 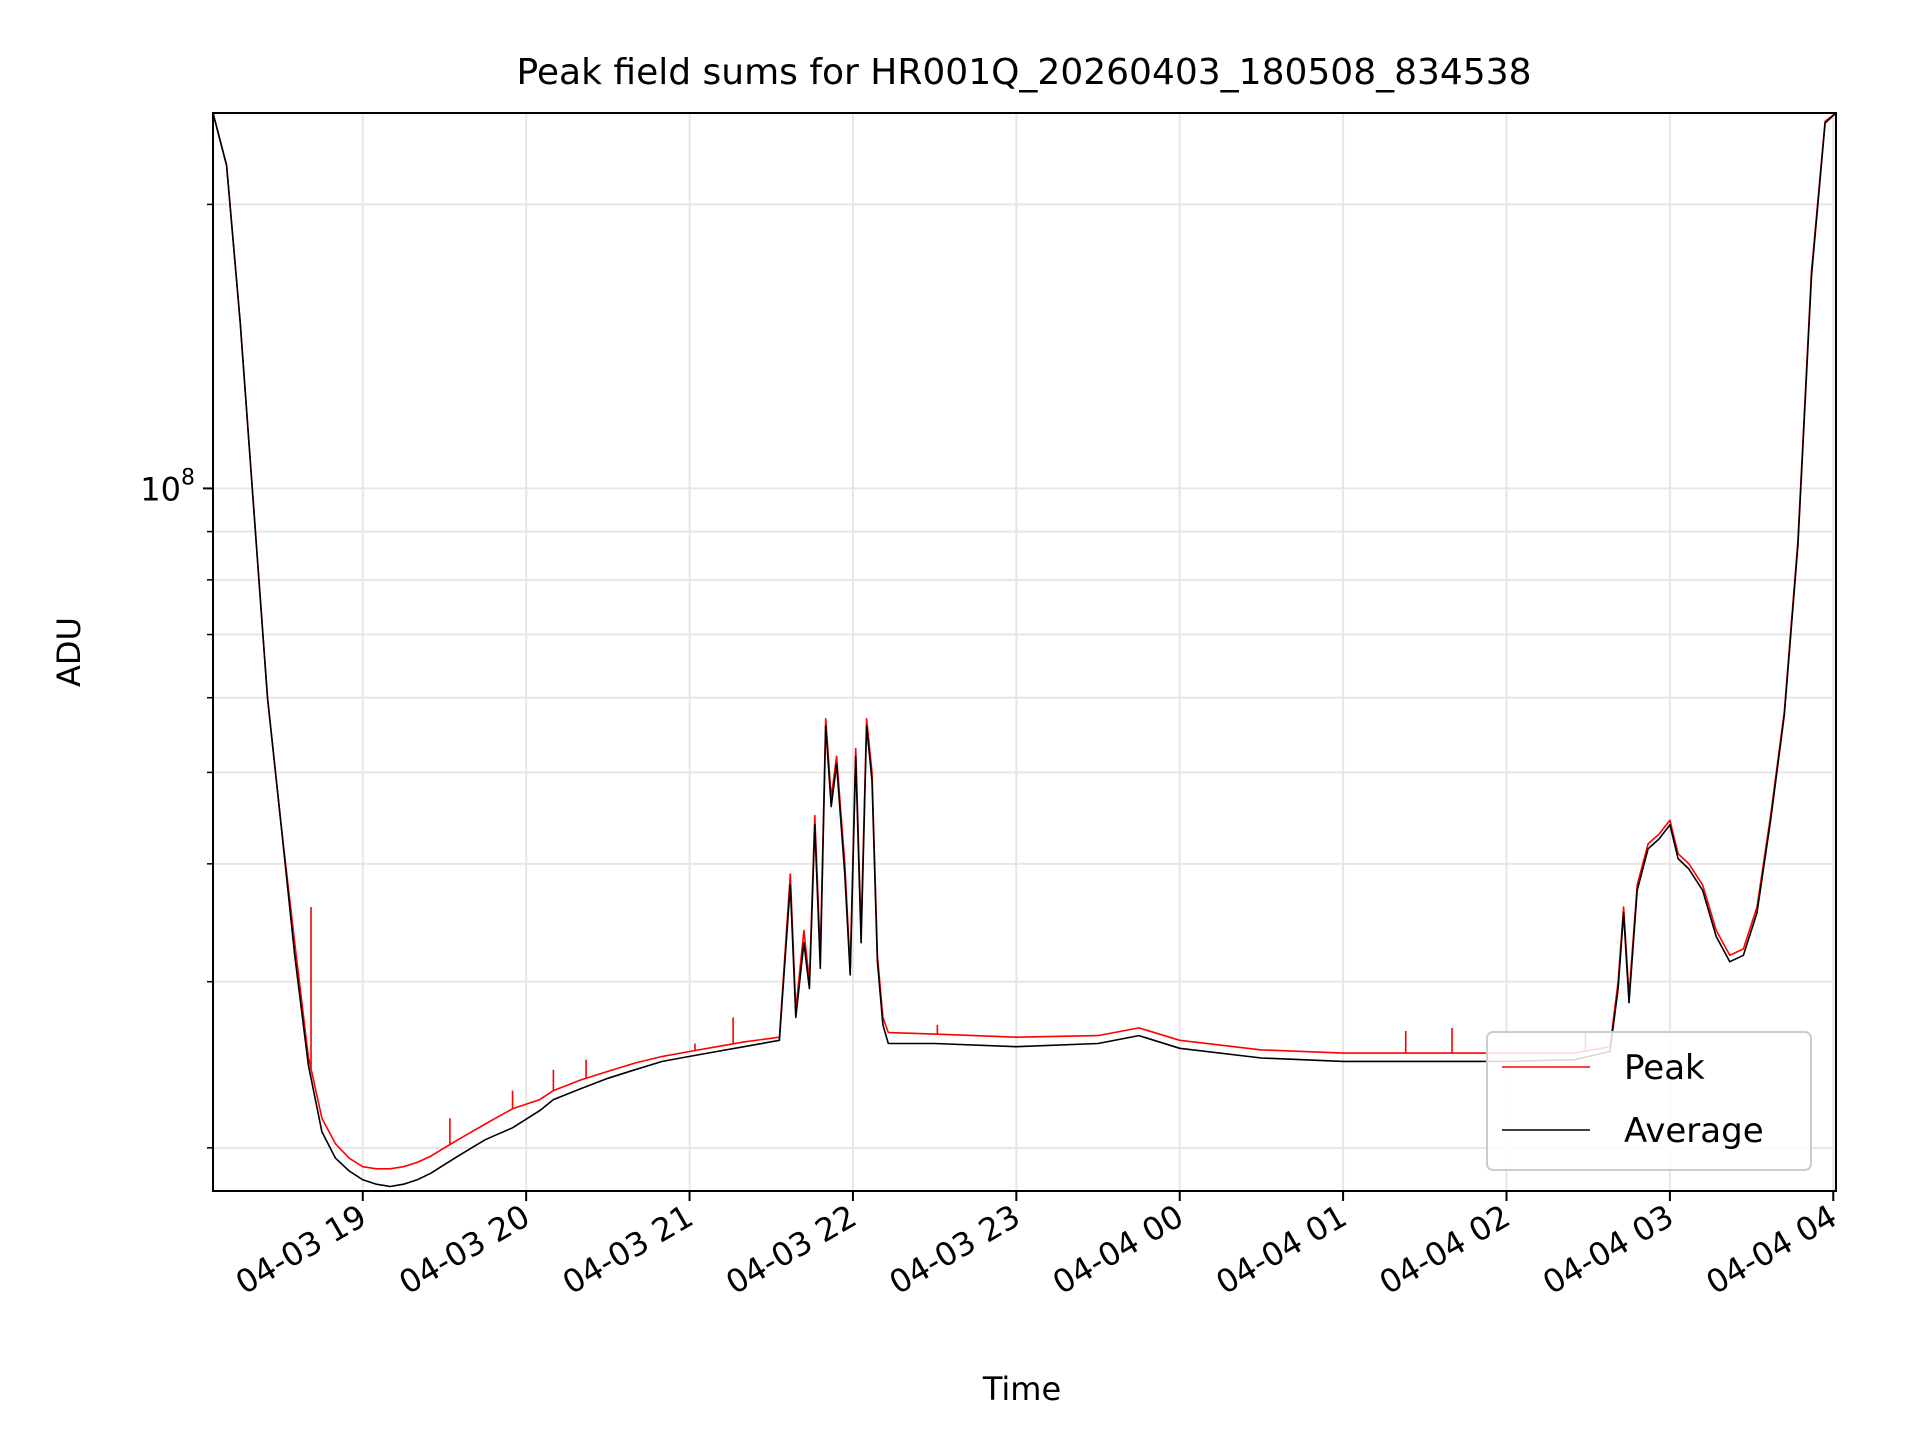 What do you see at coordinates (69, 652) in the screenshot?
I see `y-axis-label: ADU` at bounding box center [69, 652].